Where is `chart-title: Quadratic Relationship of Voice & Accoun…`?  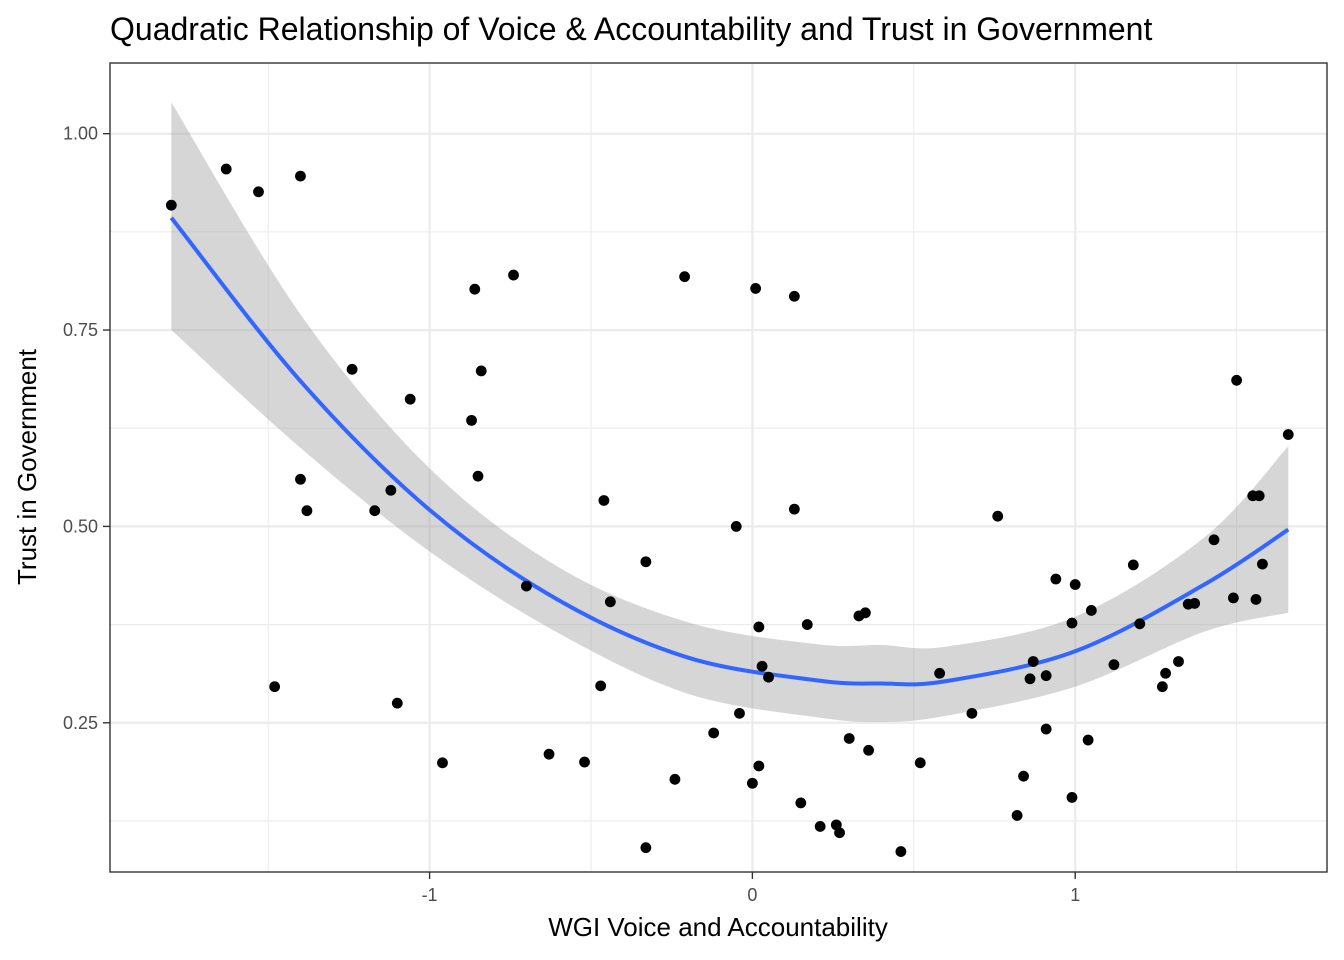 chart-title: Quadratic Relationship of Voice & Accoun… is located at coordinates (631, 29).